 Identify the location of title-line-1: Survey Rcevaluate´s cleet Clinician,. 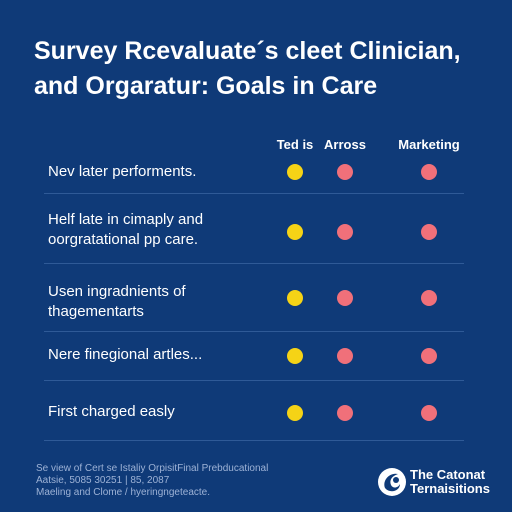
(247, 51).